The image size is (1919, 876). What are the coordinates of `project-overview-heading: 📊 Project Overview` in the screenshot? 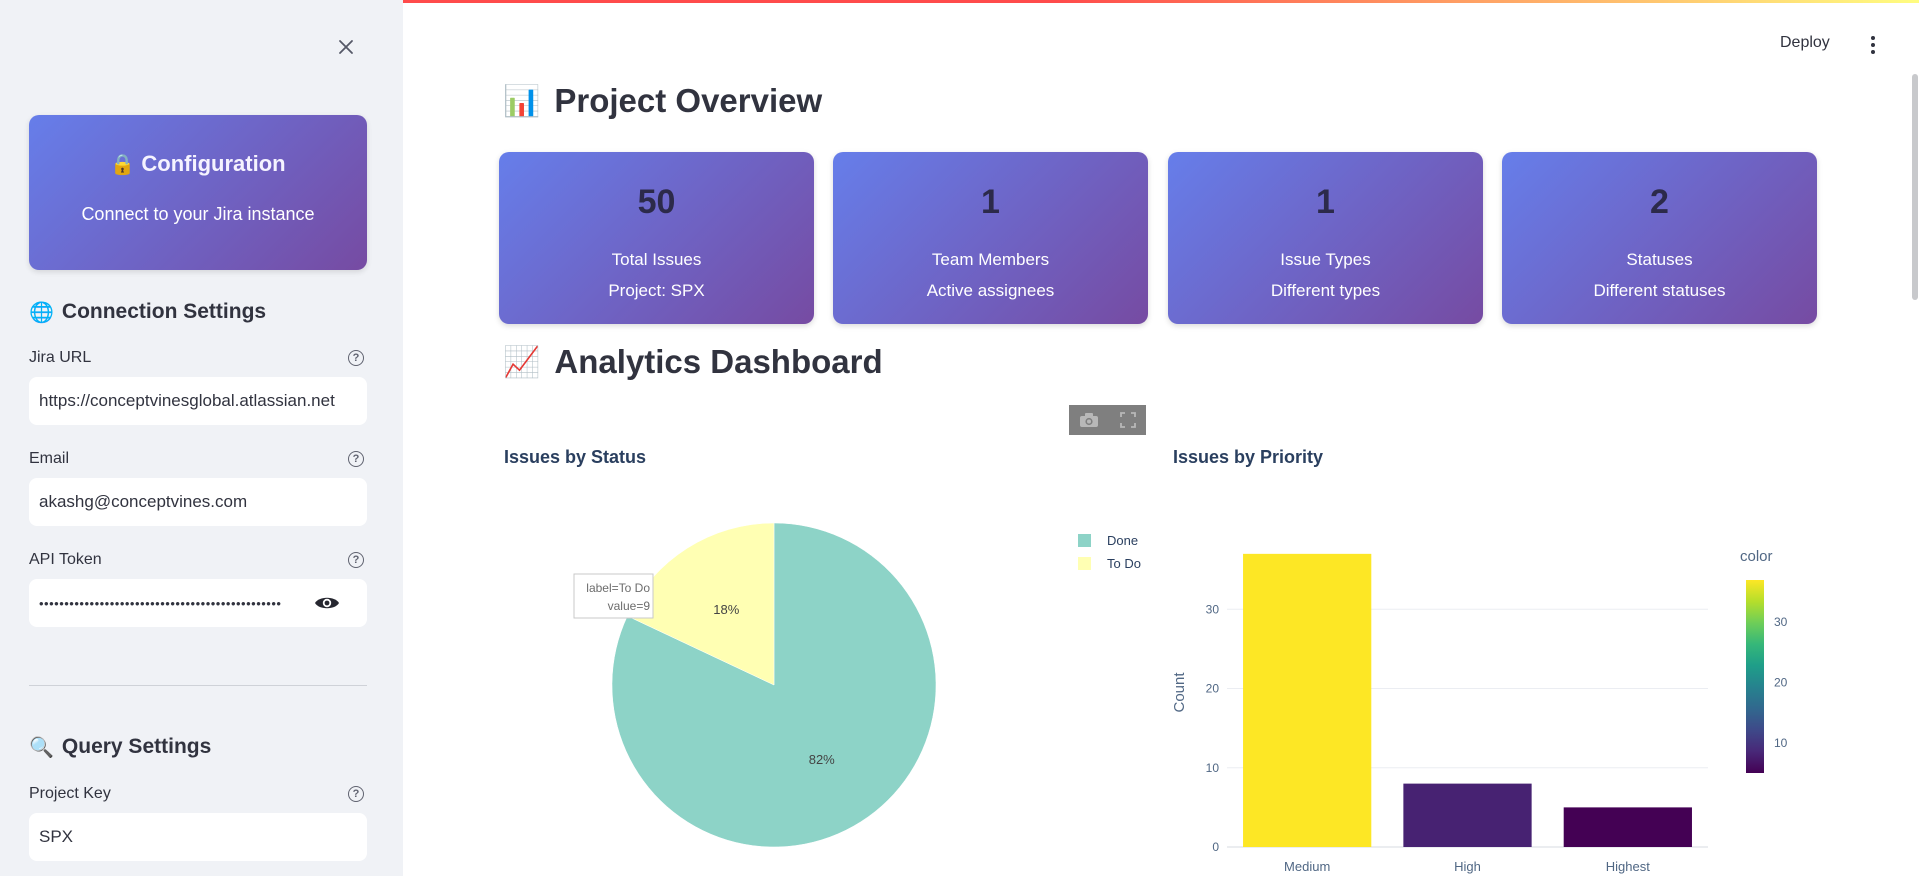 It's located at (663, 100).